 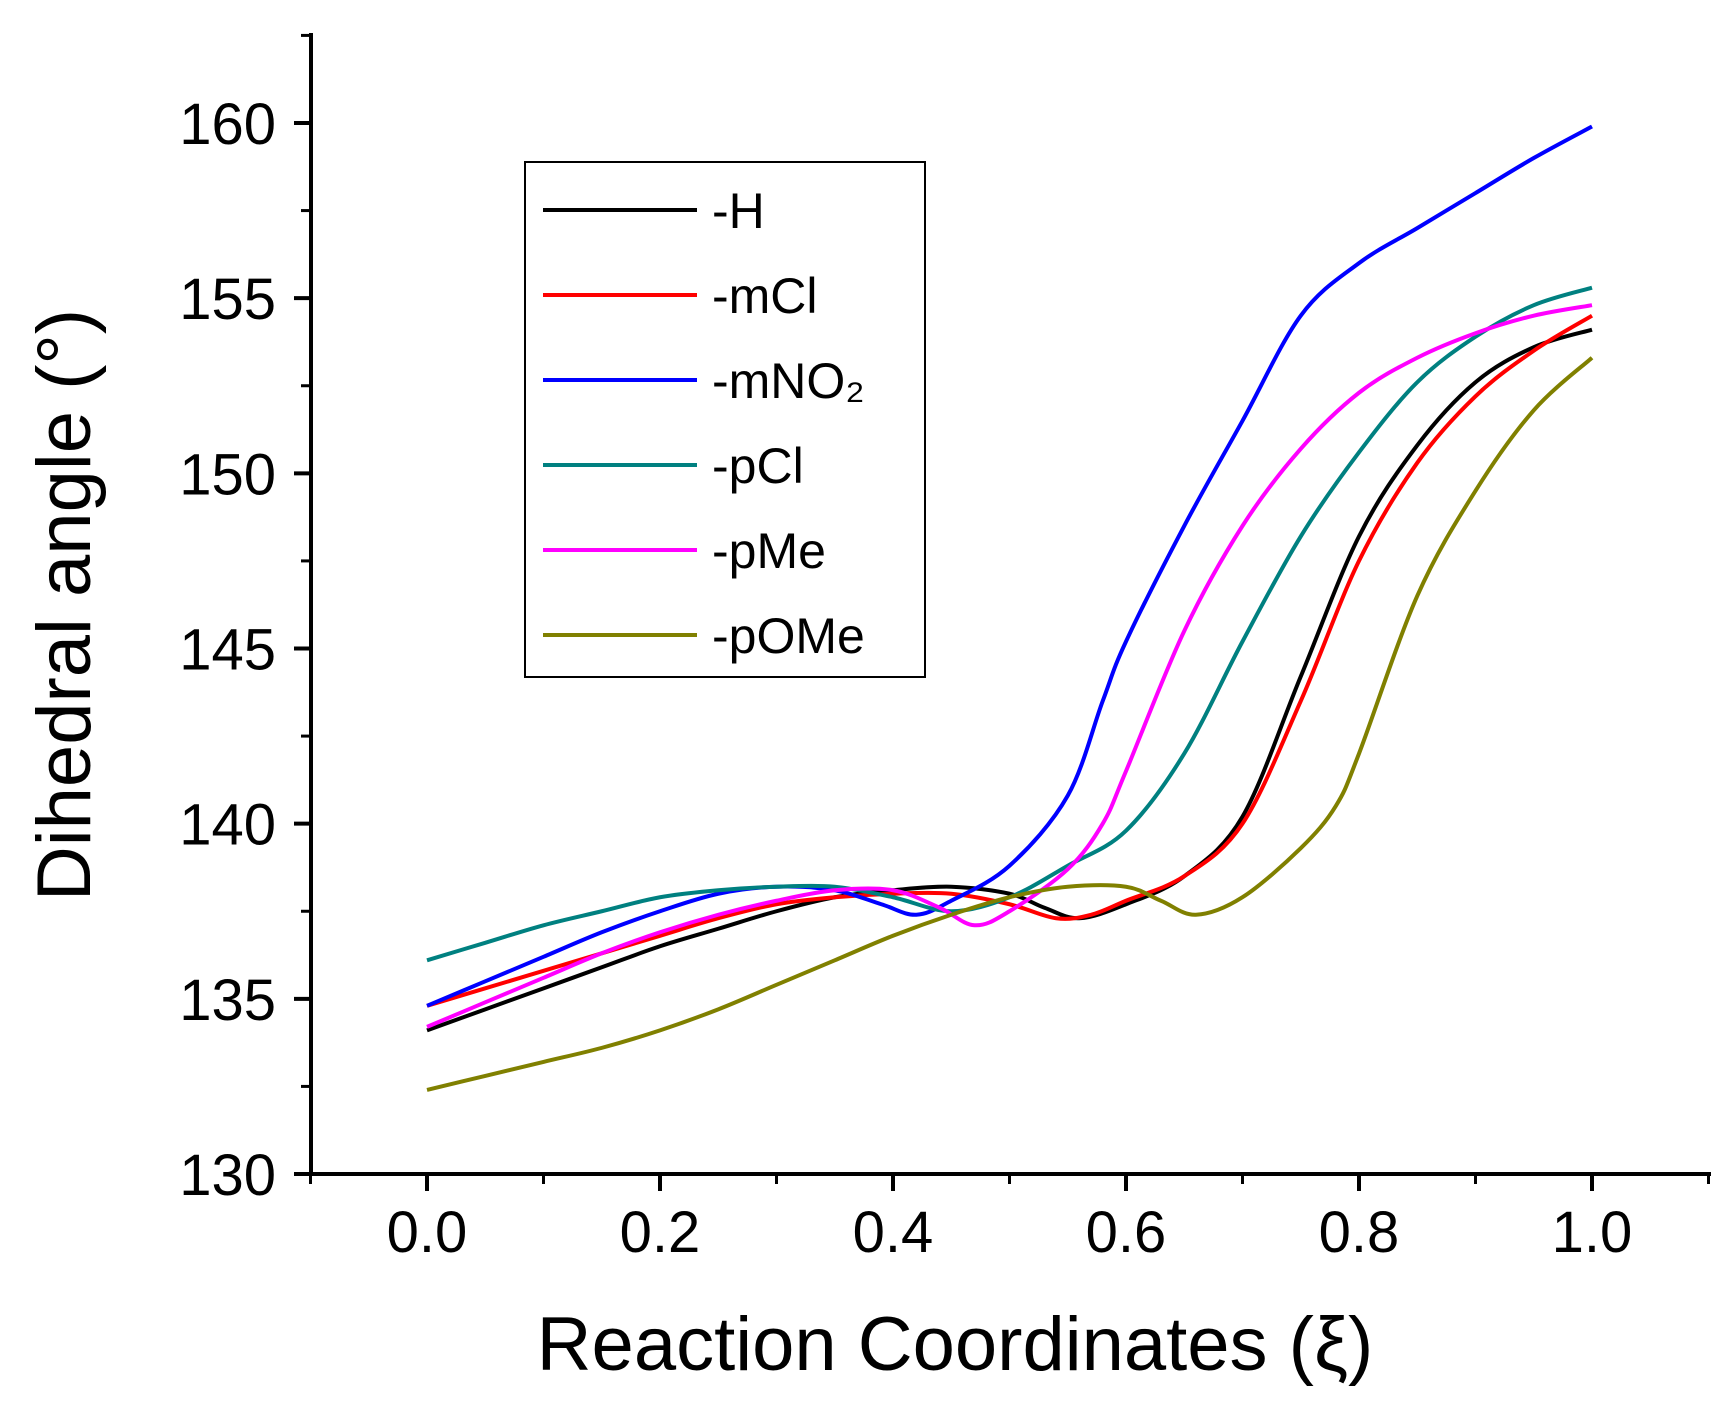 I want to click on x-tick-label: 0.2, so click(x=660, y=1232).